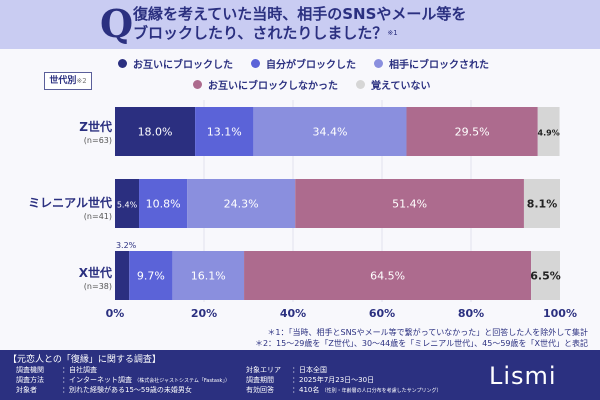 The width and height of the screenshot is (600, 400). I want to click on bar-value-label: 4.9%, so click(549, 133).